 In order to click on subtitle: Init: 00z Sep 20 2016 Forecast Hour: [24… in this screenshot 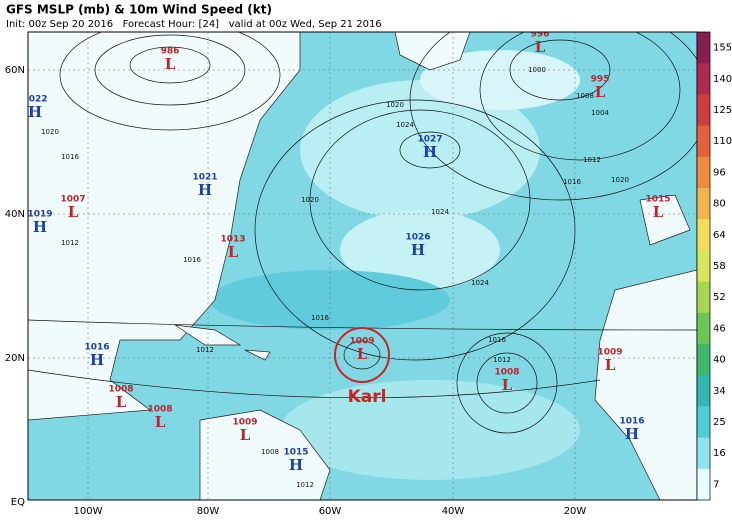, I will do `click(194, 24)`.